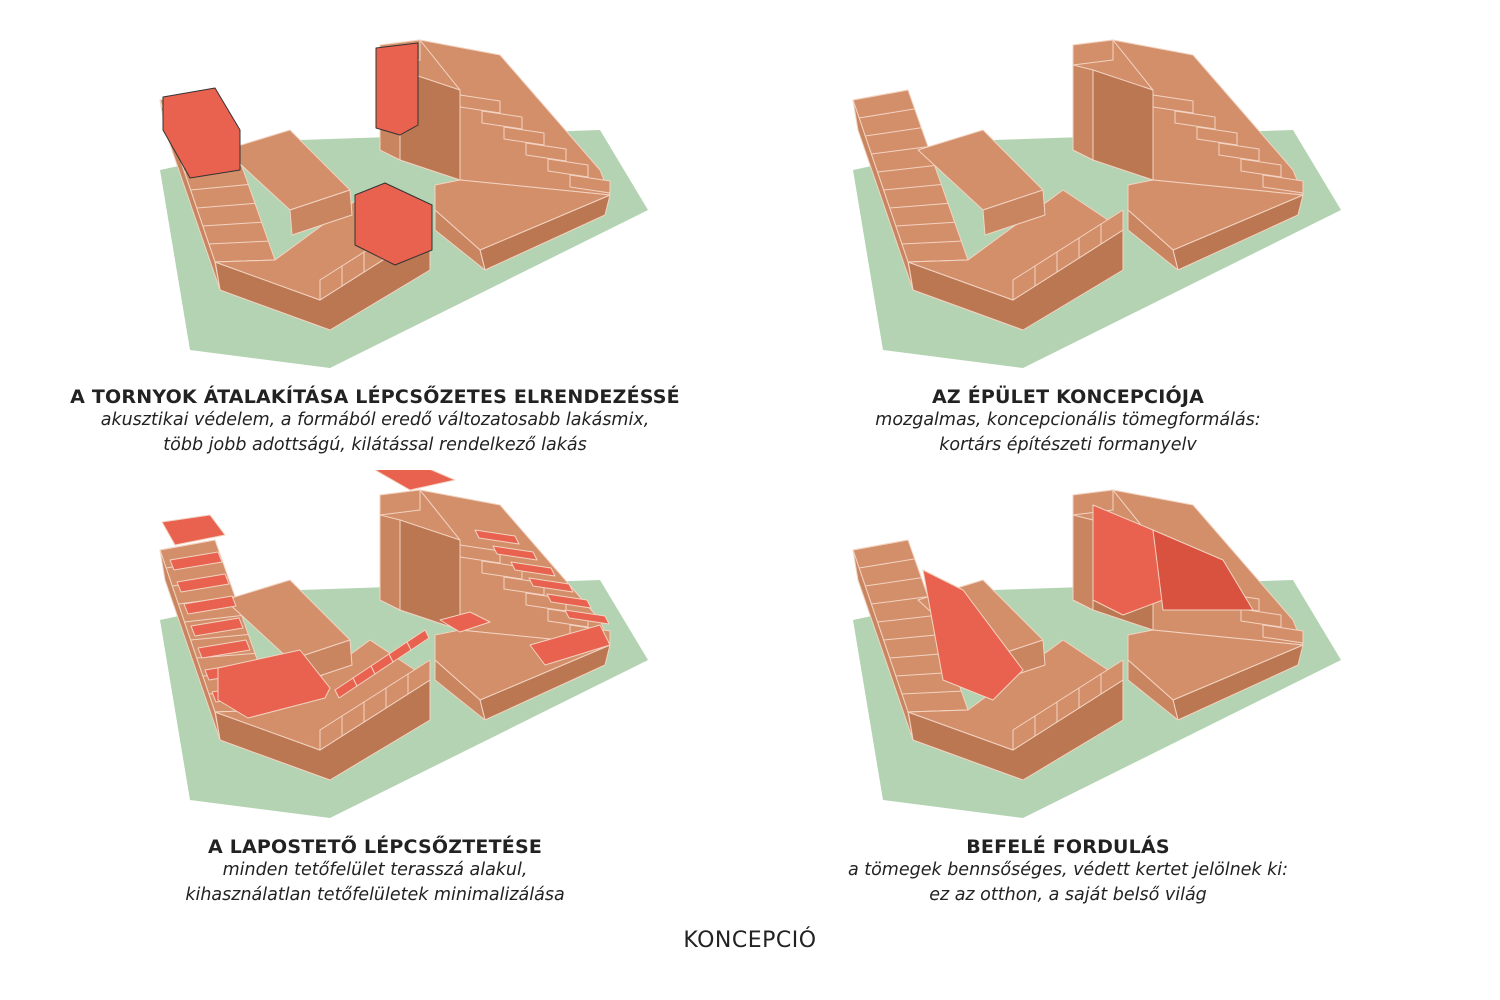 The width and height of the screenshot is (1500, 1000). I want to click on footer-title: KONCEPCIÓ, so click(750, 940).